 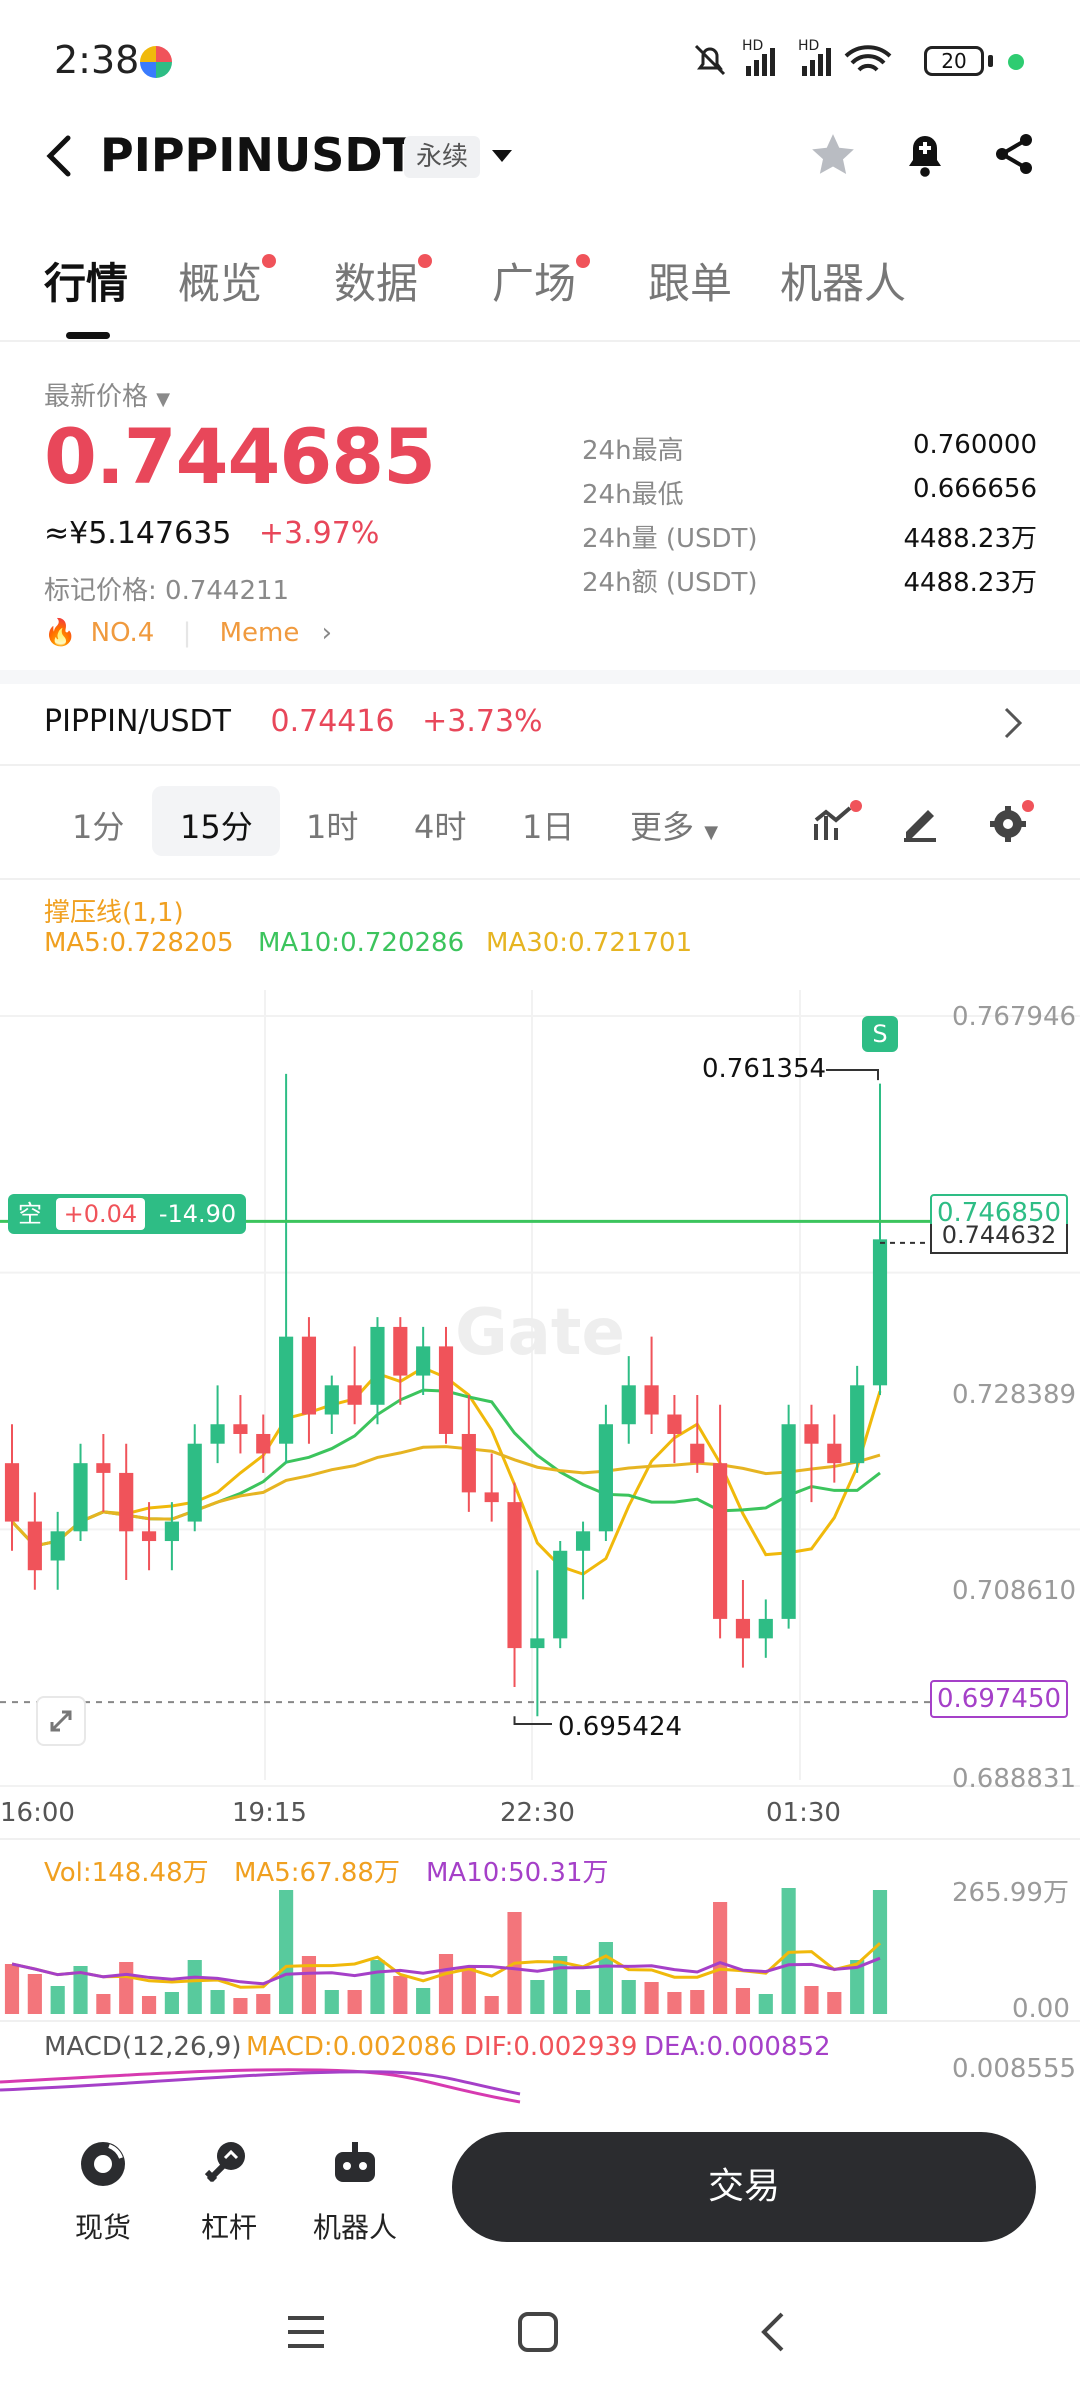 I want to click on trade-button: 交易, so click(x=744, y=2187).